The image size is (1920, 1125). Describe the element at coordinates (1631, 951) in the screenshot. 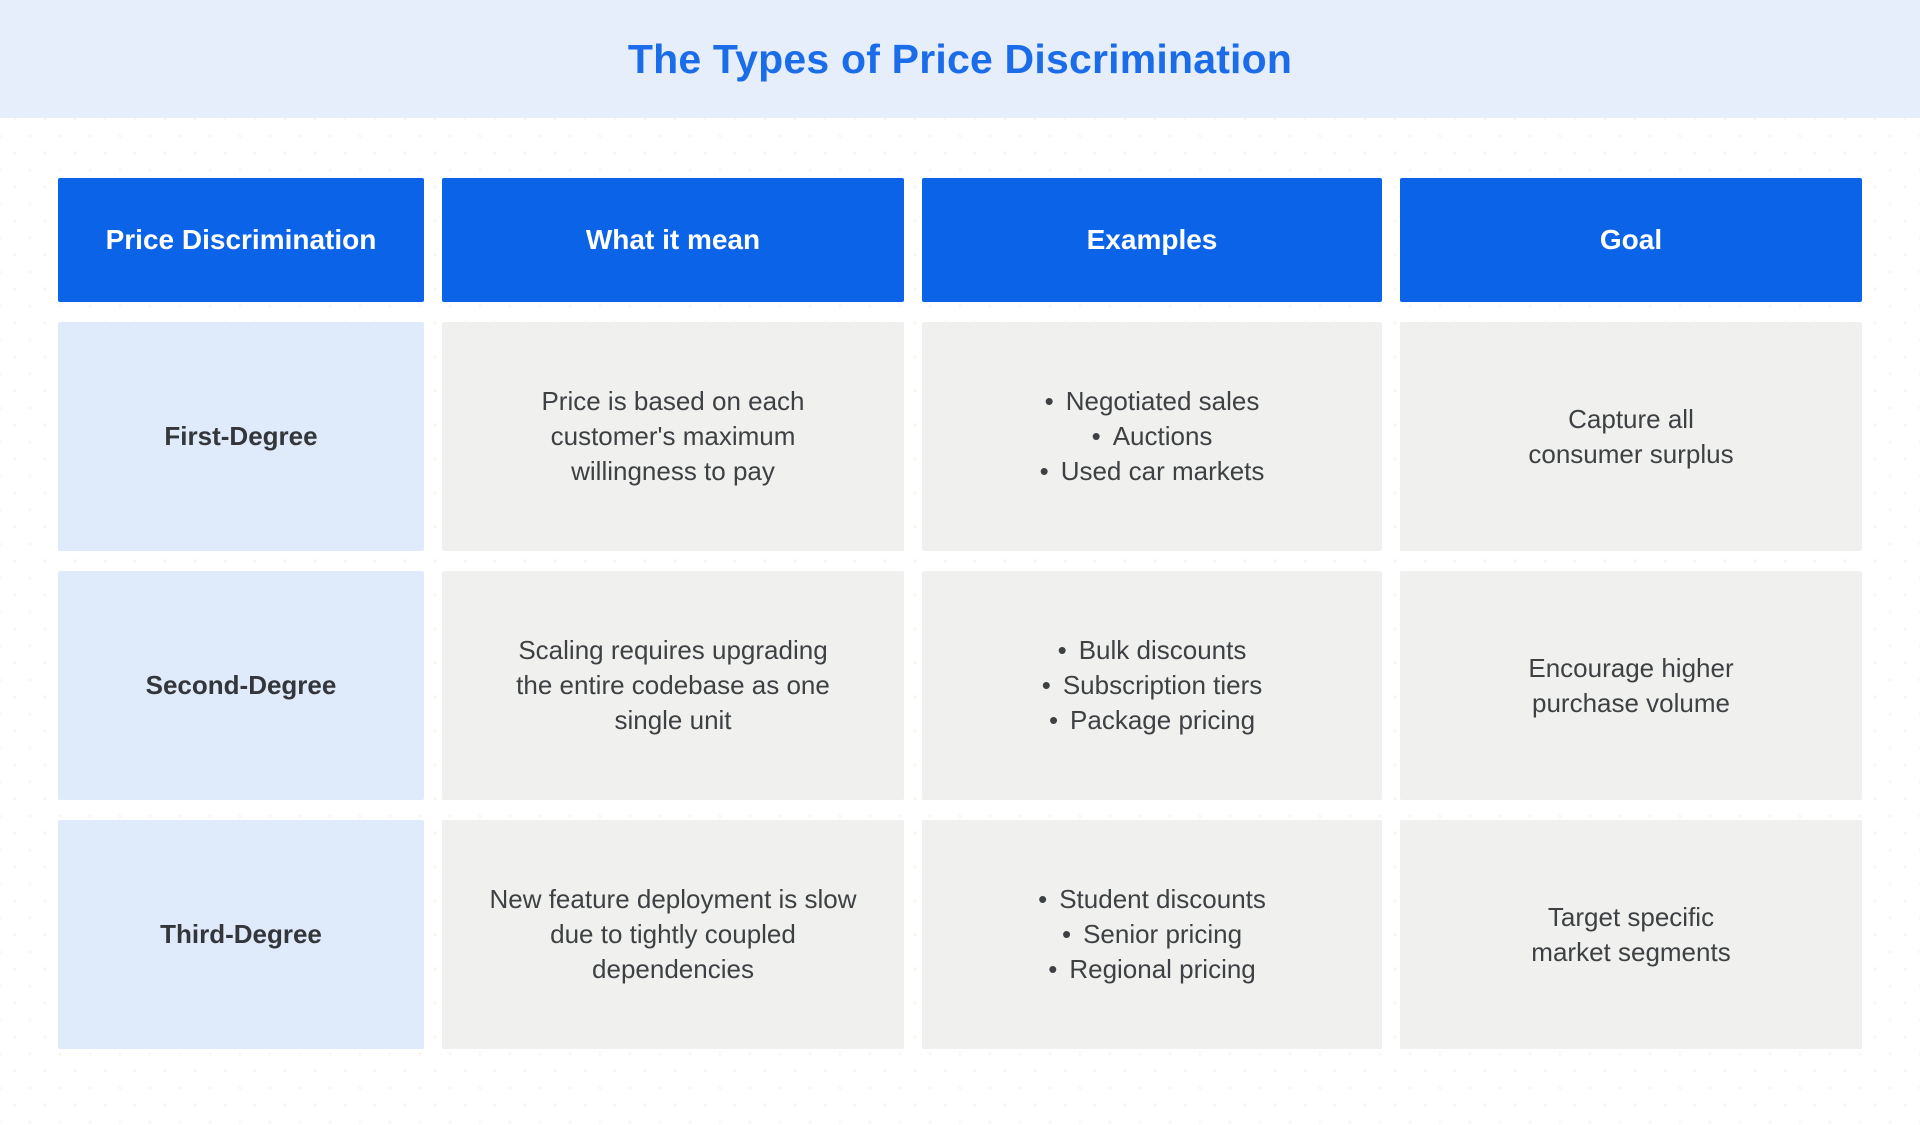

I see `goal-line: market segments` at that location.